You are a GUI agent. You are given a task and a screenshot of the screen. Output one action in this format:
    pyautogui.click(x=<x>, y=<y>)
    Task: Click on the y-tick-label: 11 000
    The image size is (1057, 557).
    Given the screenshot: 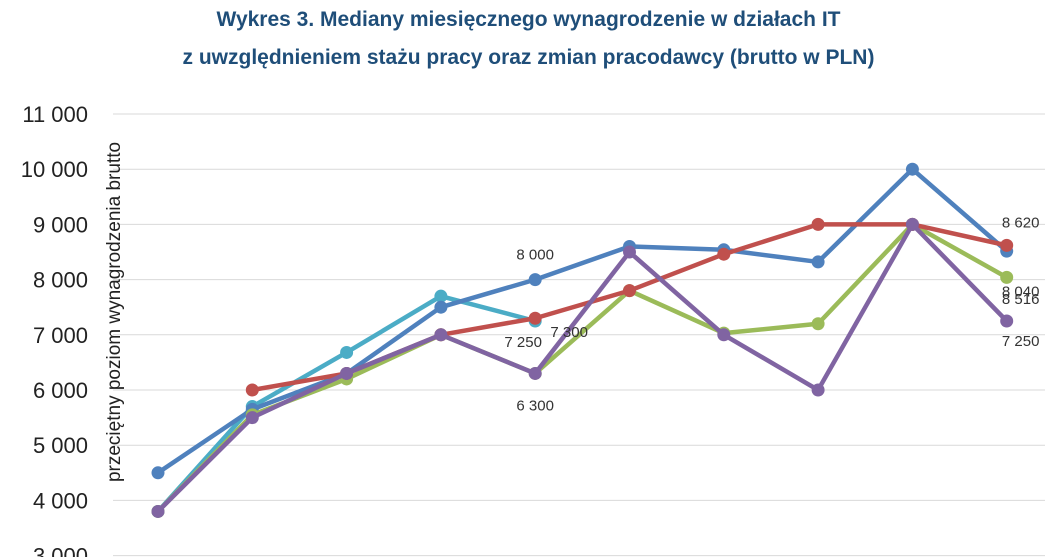 What is the action you would take?
    pyautogui.click(x=55, y=114)
    